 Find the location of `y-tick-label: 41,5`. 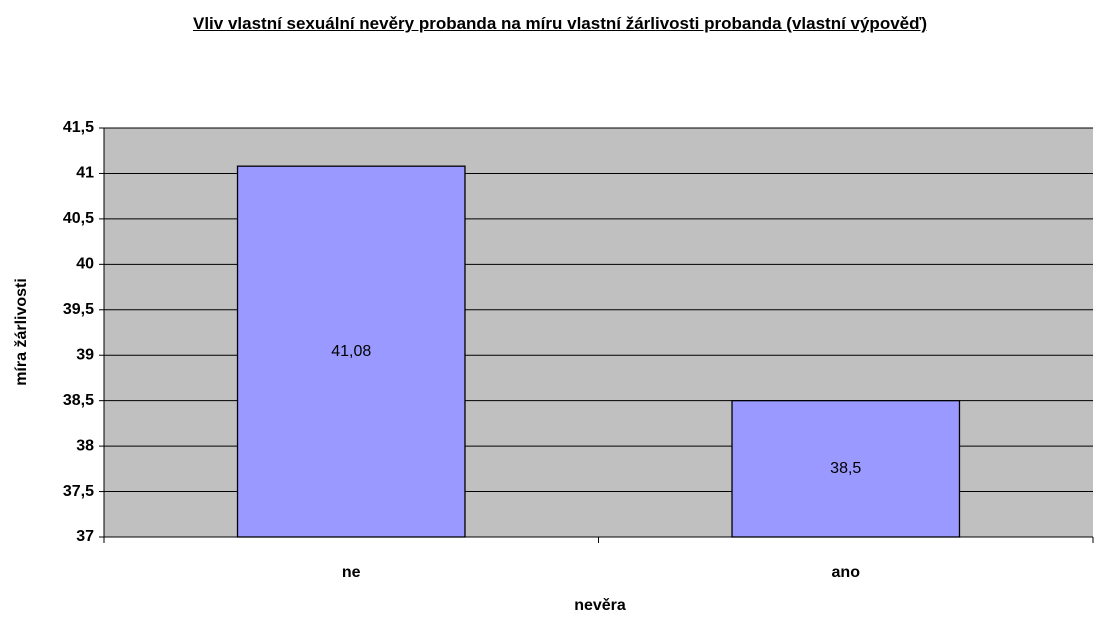

y-tick-label: 41,5 is located at coordinates (78, 127).